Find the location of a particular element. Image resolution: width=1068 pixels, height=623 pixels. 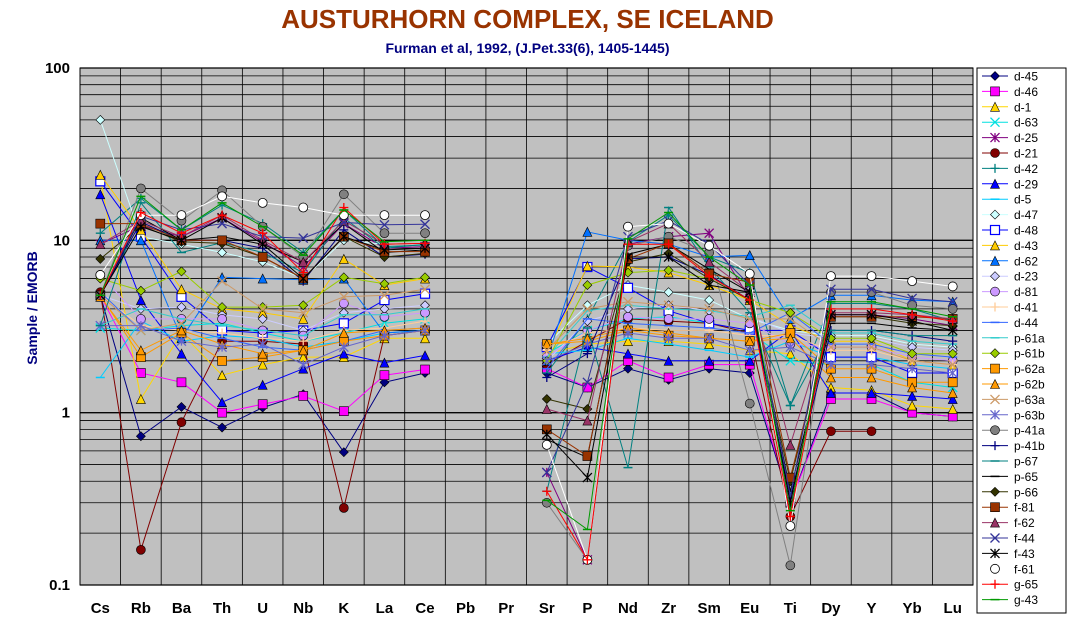

x-tick-label: Sr is located at coordinates (547, 608).